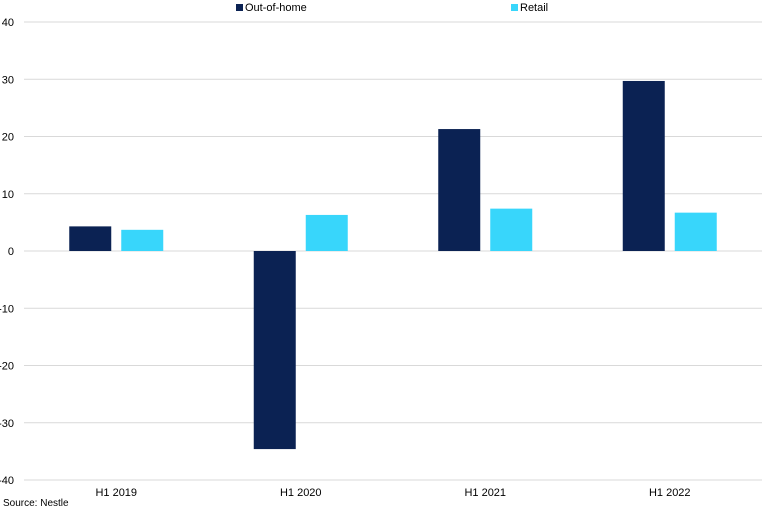 Image resolution: width=770 pixels, height=513 pixels. I want to click on x-tick-label: H1 2019, so click(116, 493).